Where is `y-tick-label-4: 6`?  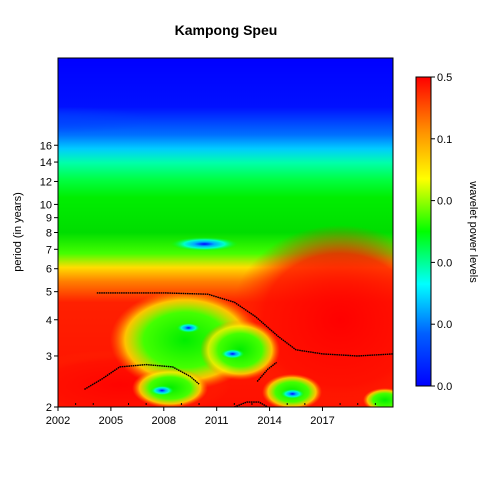 y-tick-label-4: 6 is located at coordinates (49, 270).